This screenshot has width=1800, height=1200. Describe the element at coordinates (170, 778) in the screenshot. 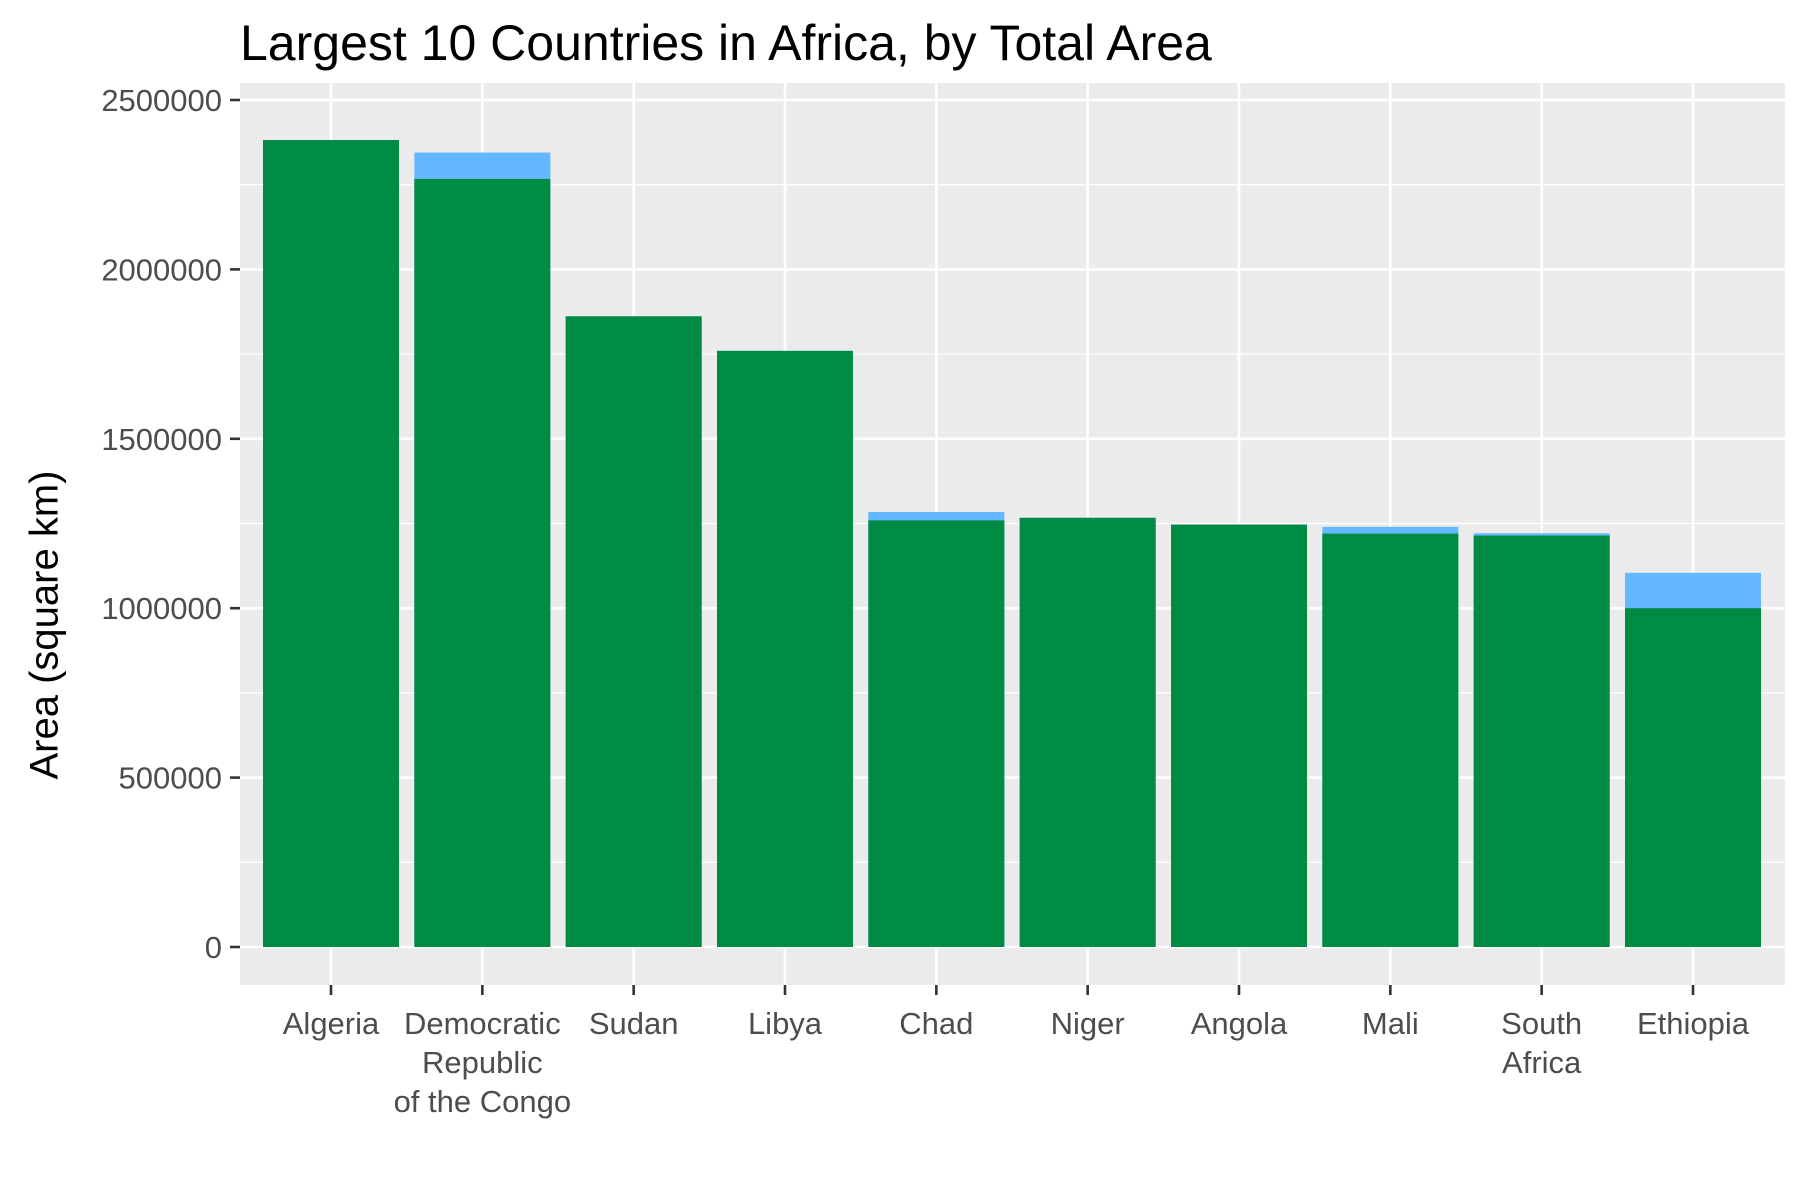

I see `y-tick-label: 500000` at that location.